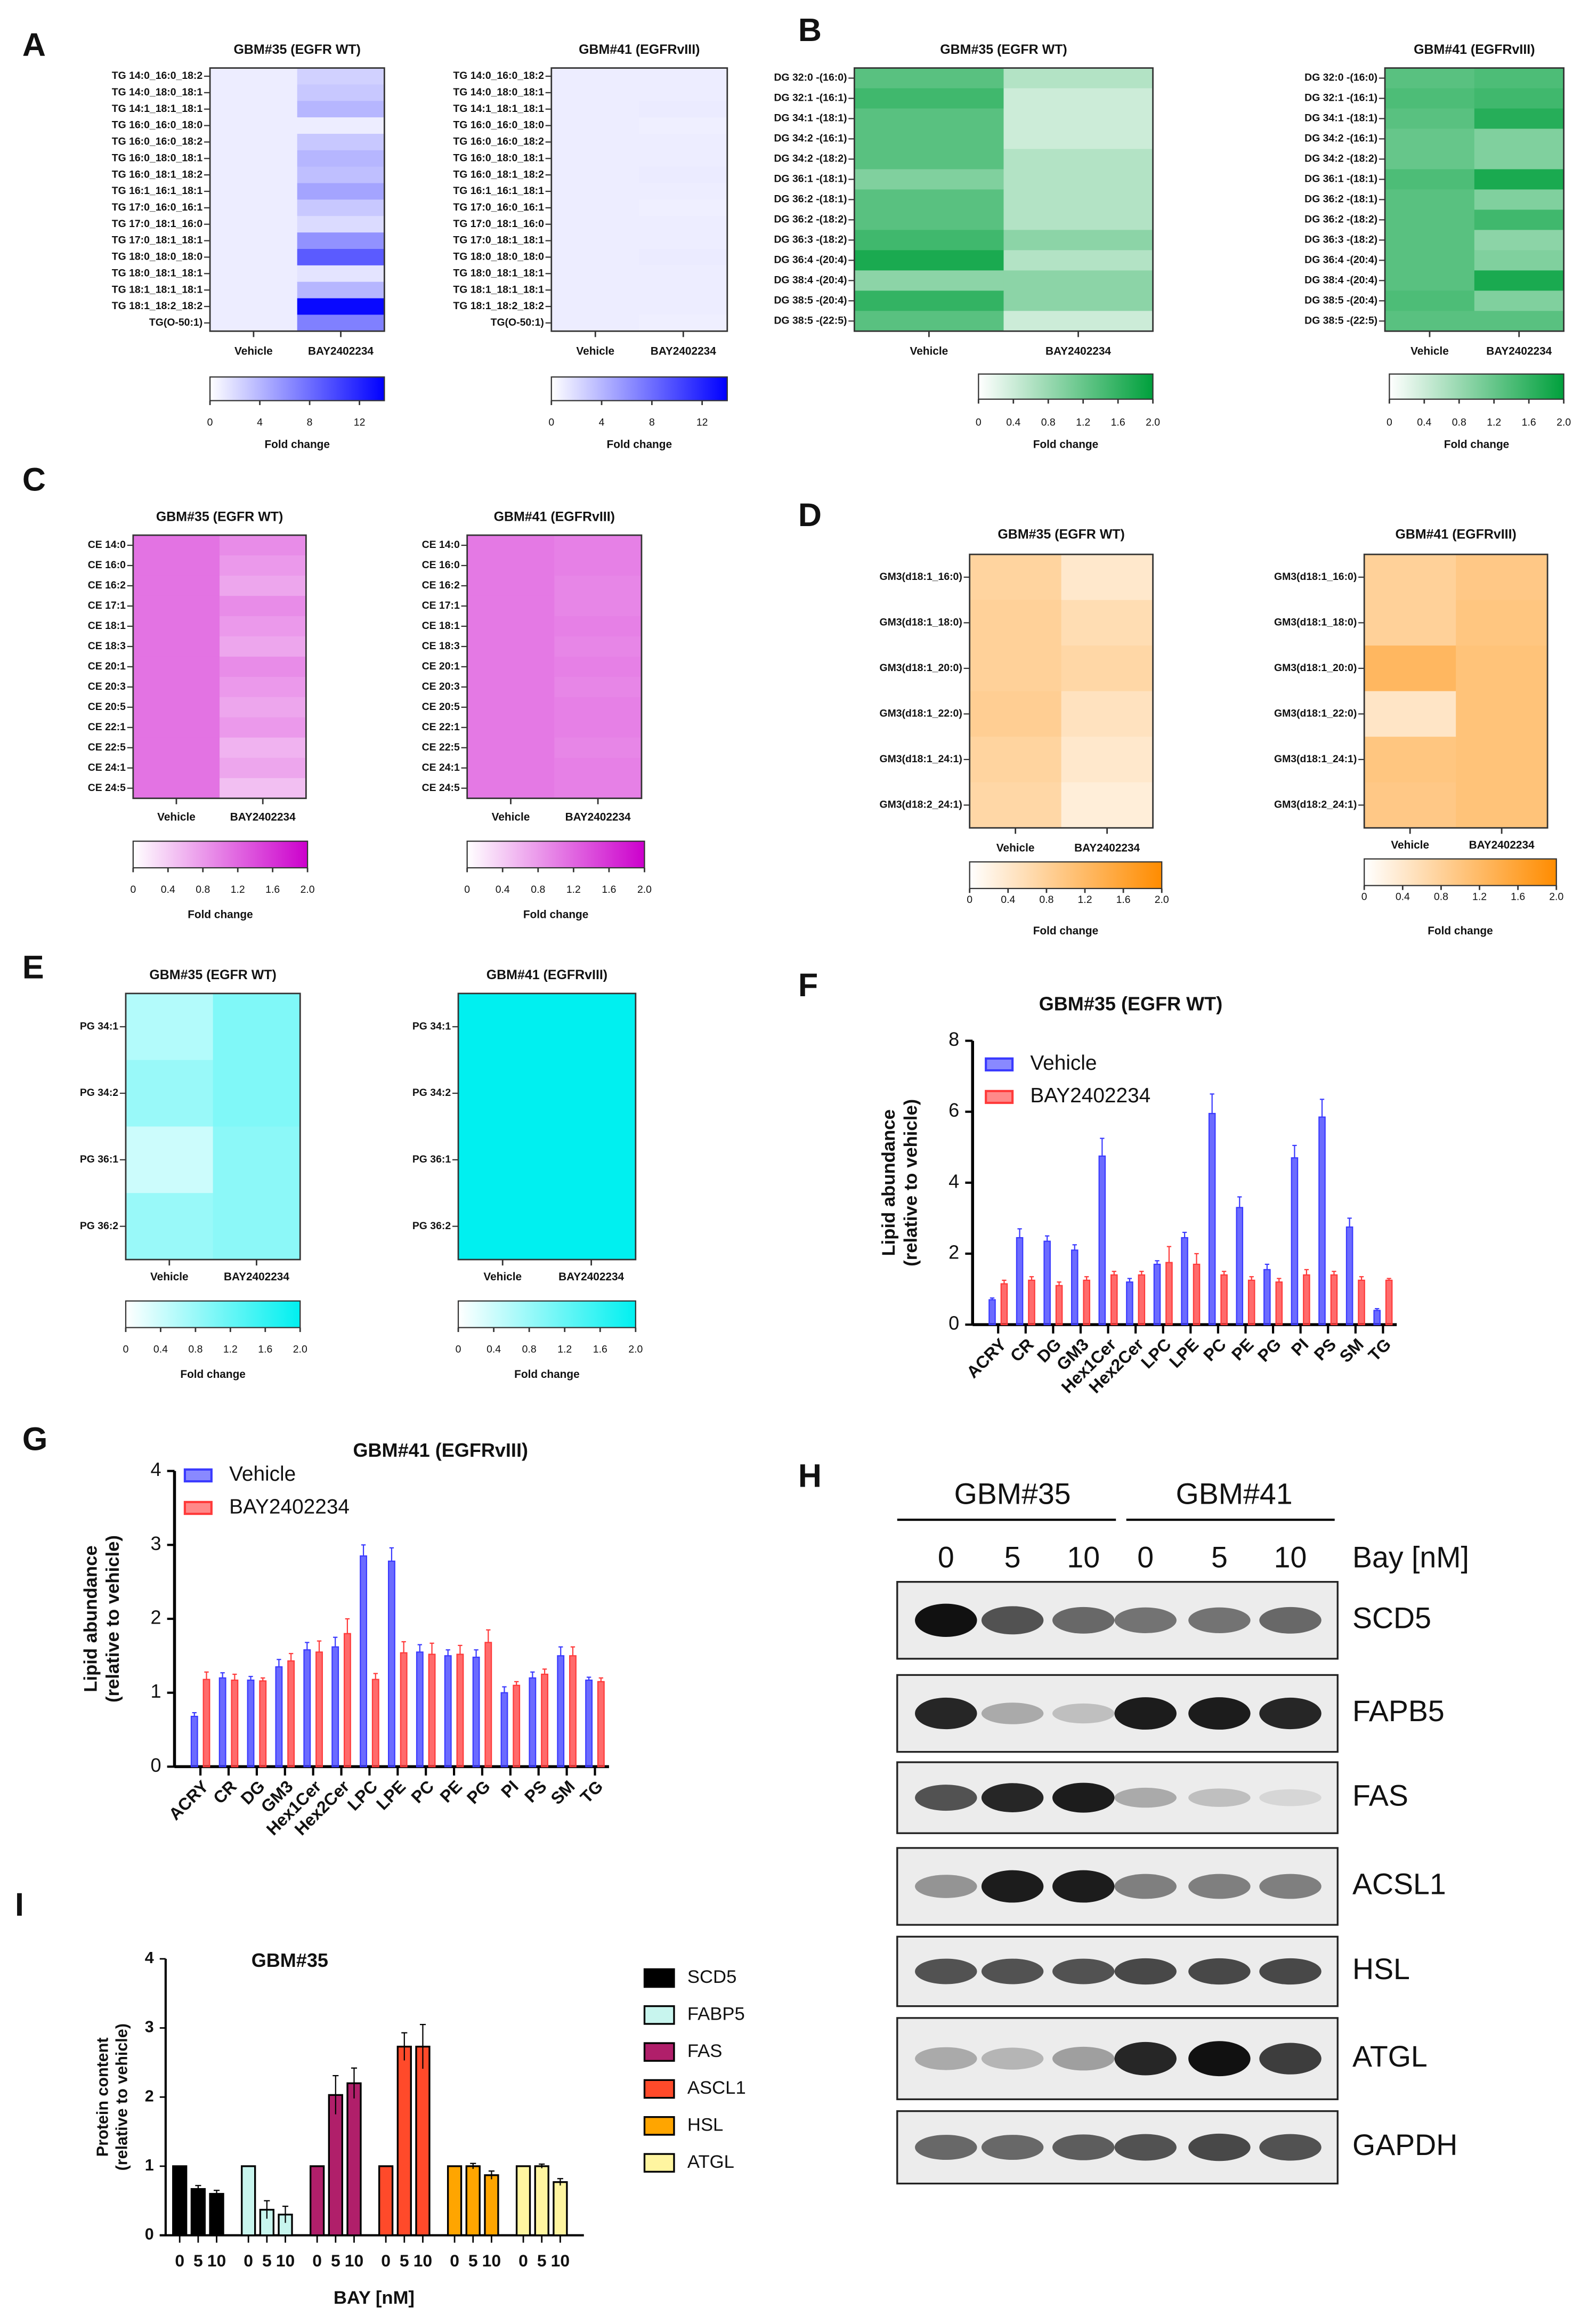 The height and width of the screenshot is (2324, 1589). I want to click on legend-label: FAS, so click(705, 2051).